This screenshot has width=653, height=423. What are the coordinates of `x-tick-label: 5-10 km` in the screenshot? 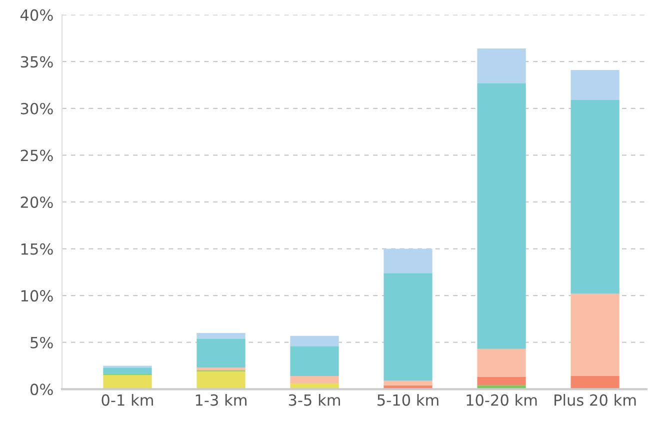 It's located at (408, 400).